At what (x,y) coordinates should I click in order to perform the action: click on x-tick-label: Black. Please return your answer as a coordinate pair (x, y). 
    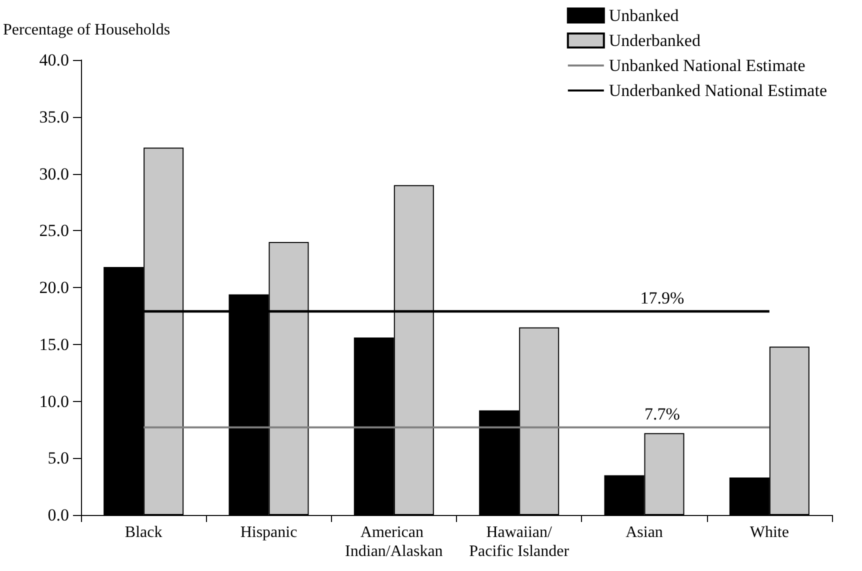
    Looking at the image, I should click on (143, 532).